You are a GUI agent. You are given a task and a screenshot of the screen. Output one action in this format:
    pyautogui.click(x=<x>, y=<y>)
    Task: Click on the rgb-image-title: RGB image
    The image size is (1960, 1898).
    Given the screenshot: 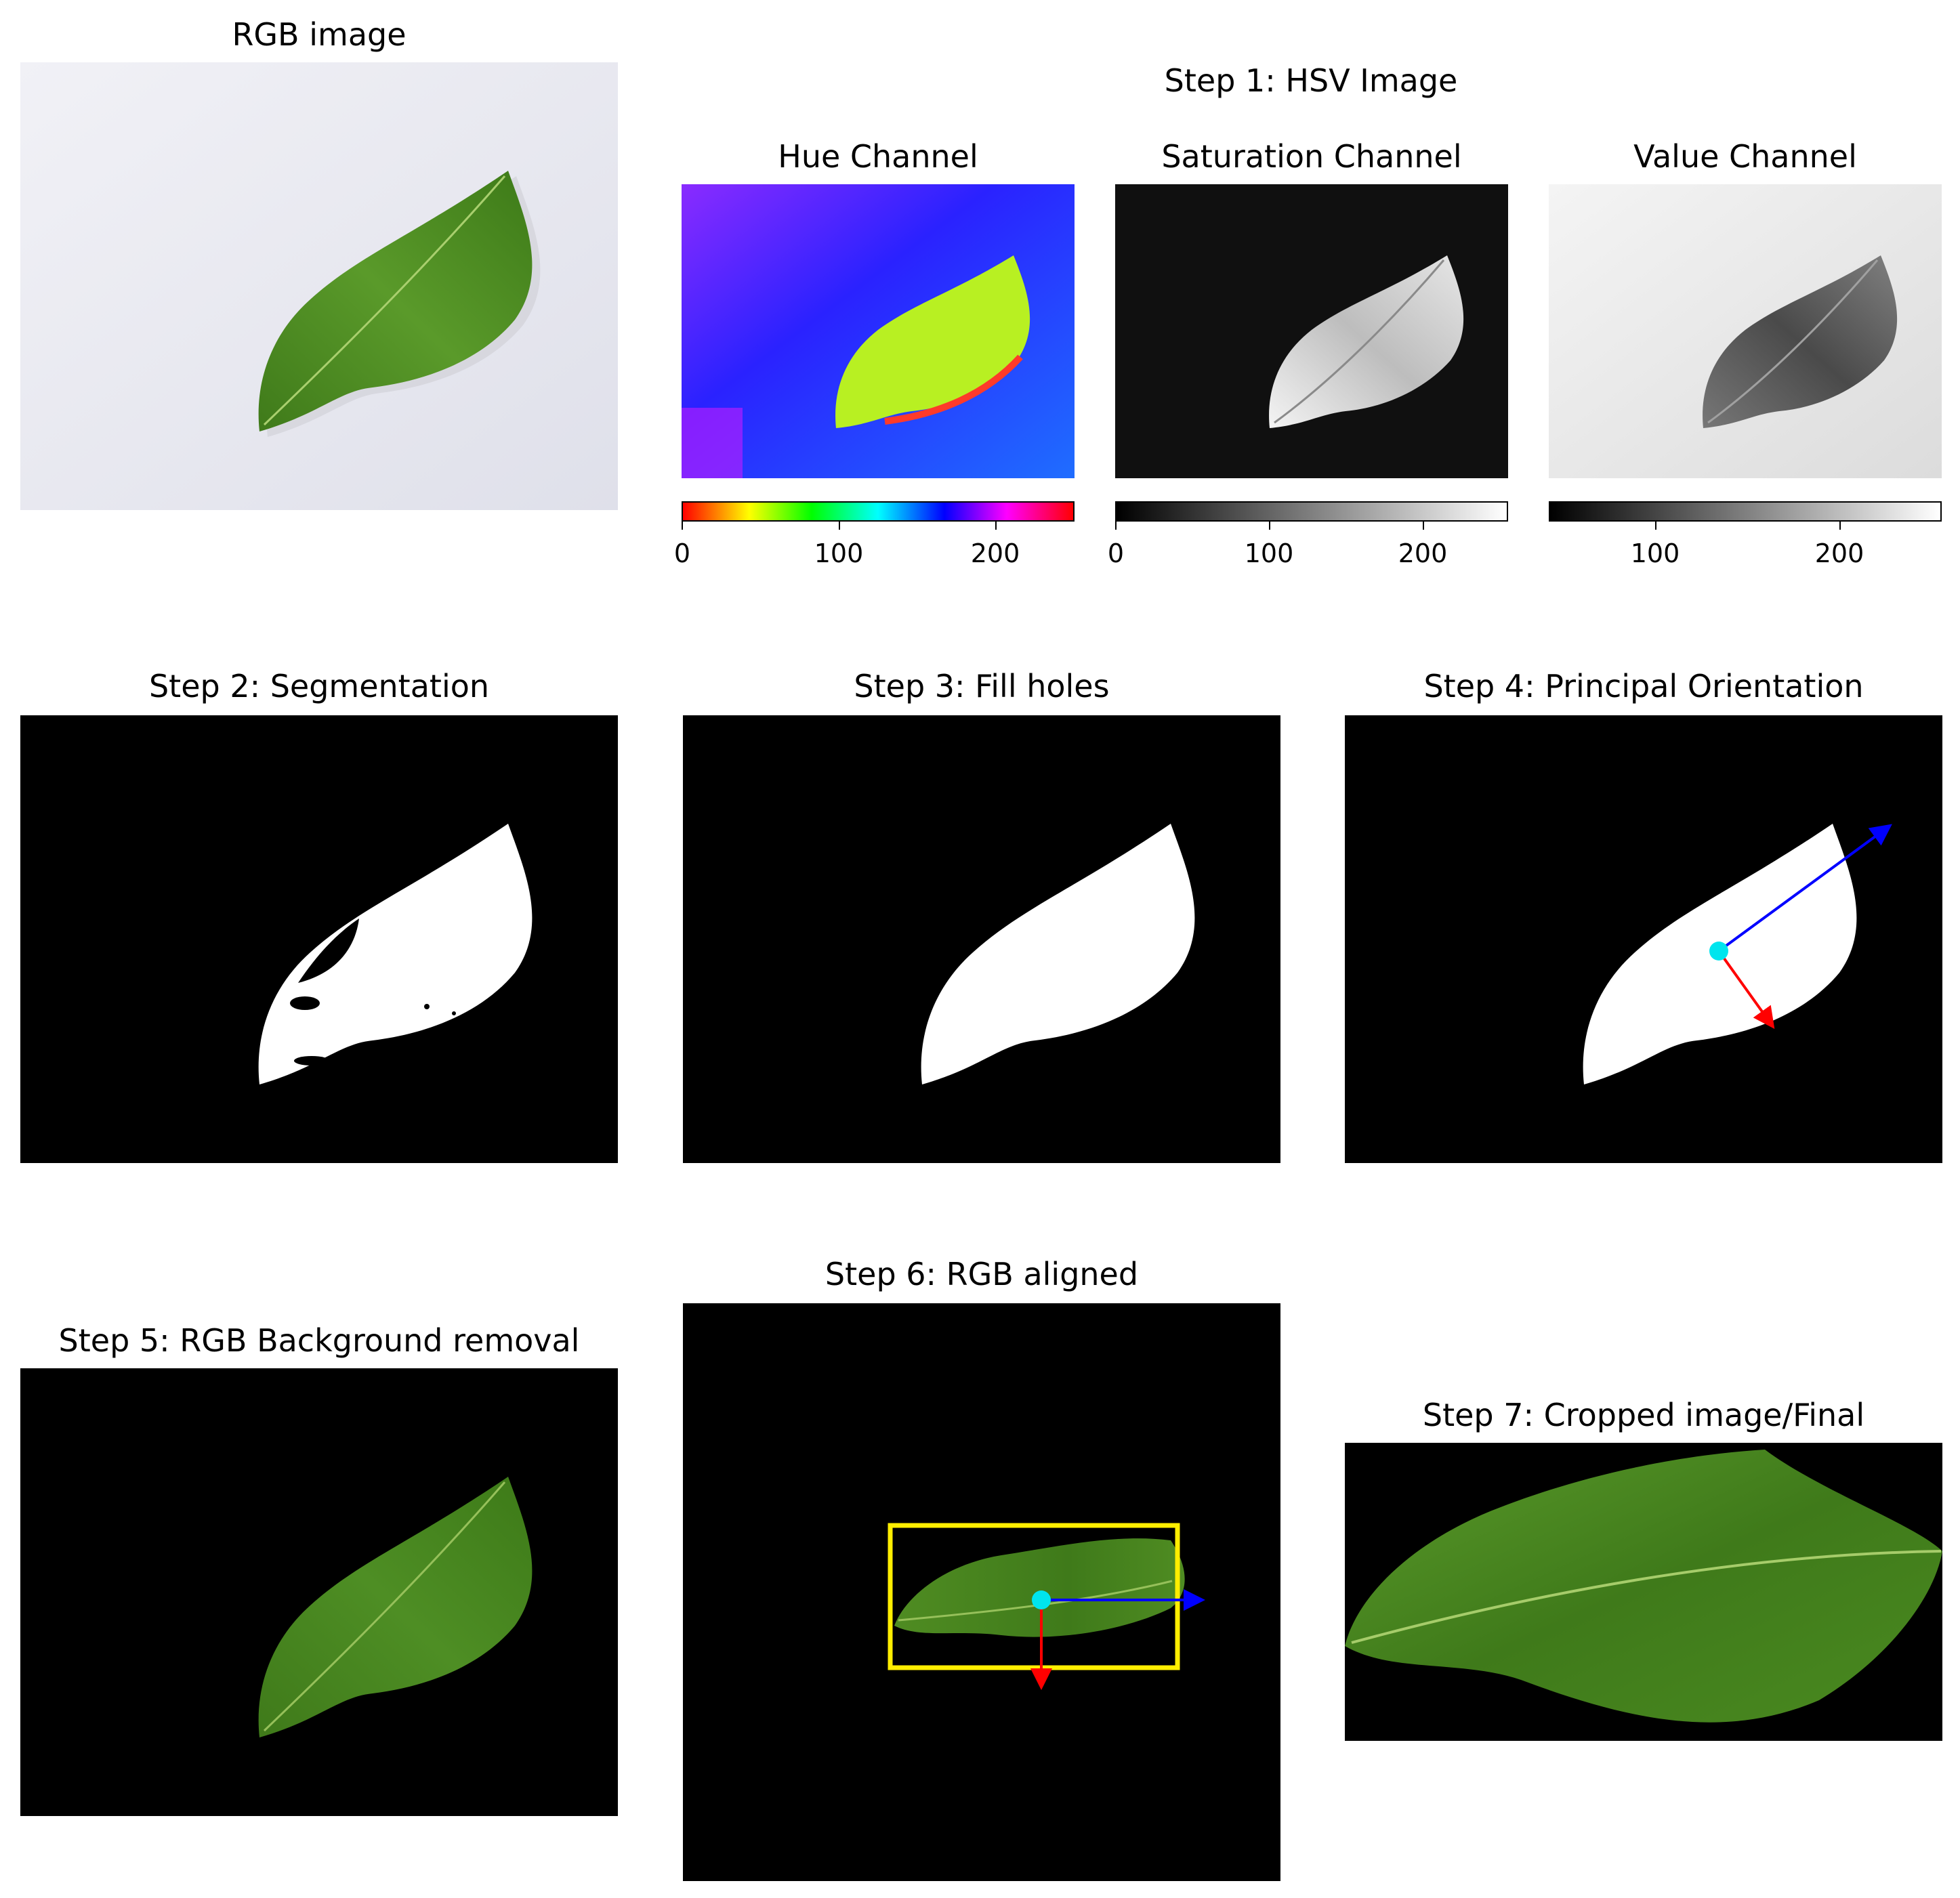 What is the action you would take?
    pyautogui.click(x=319, y=34)
    